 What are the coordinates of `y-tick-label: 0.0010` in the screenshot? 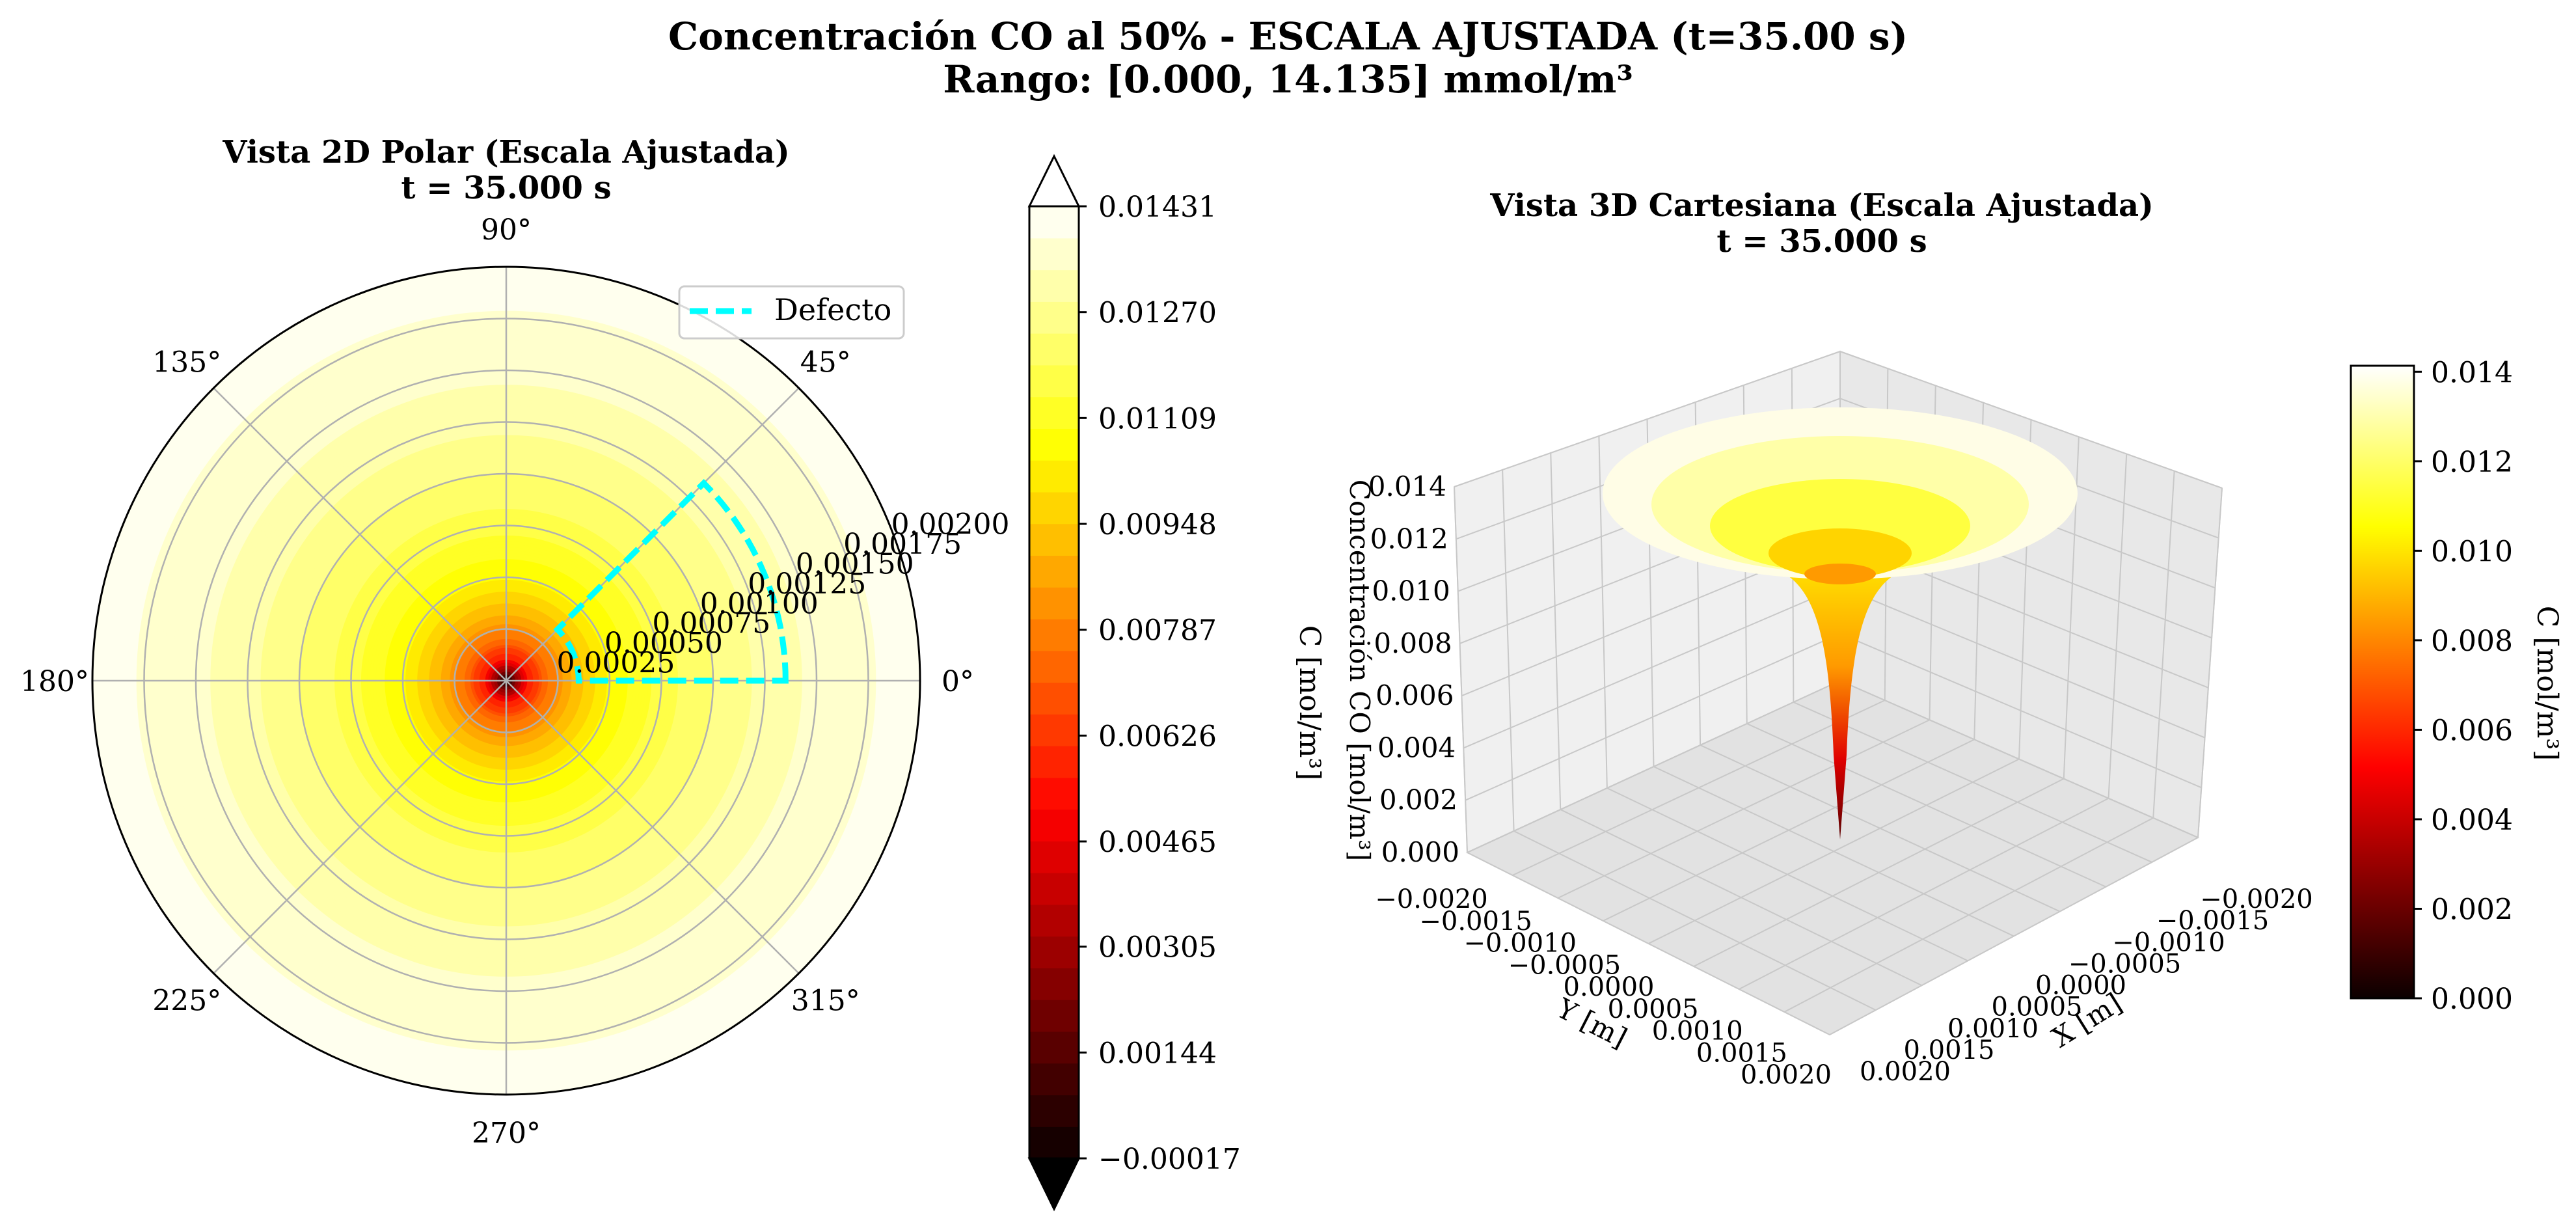 It's located at (1697, 1031).